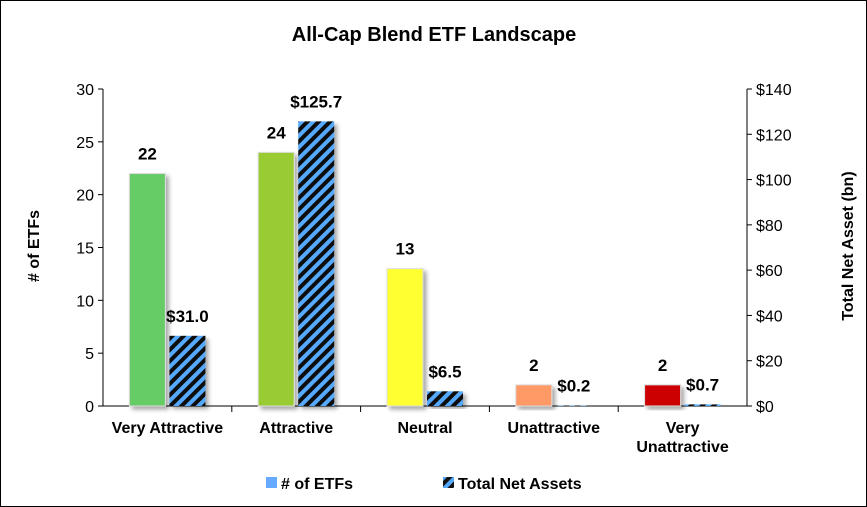 This screenshot has width=867, height=507. What do you see at coordinates (769, 362) in the screenshot?
I see `y2-tick-label: $20` at bounding box center [769, 362].